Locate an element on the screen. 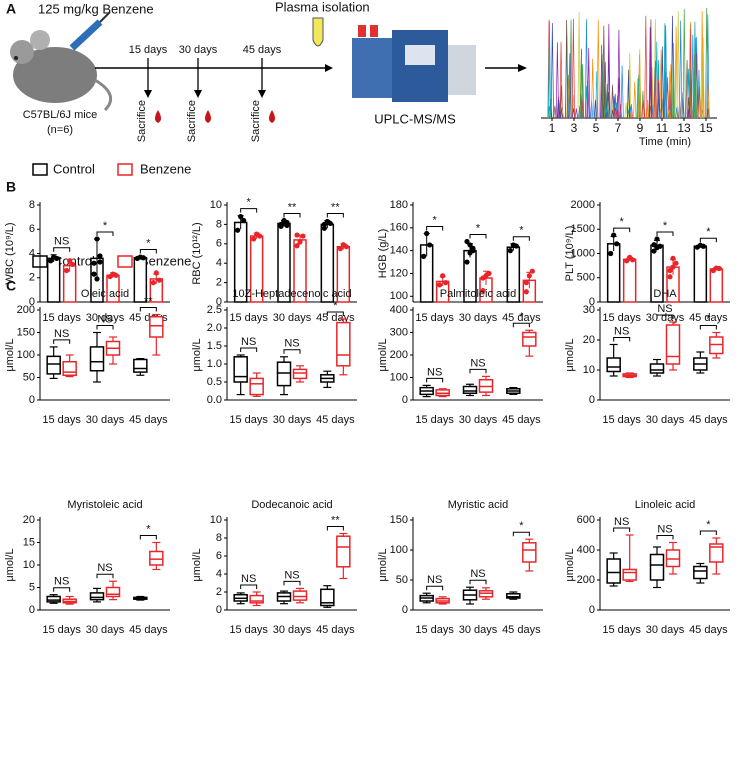 The image size is (747, 759). y-tick-label: 2.0 is located at coordinates (214, 328).